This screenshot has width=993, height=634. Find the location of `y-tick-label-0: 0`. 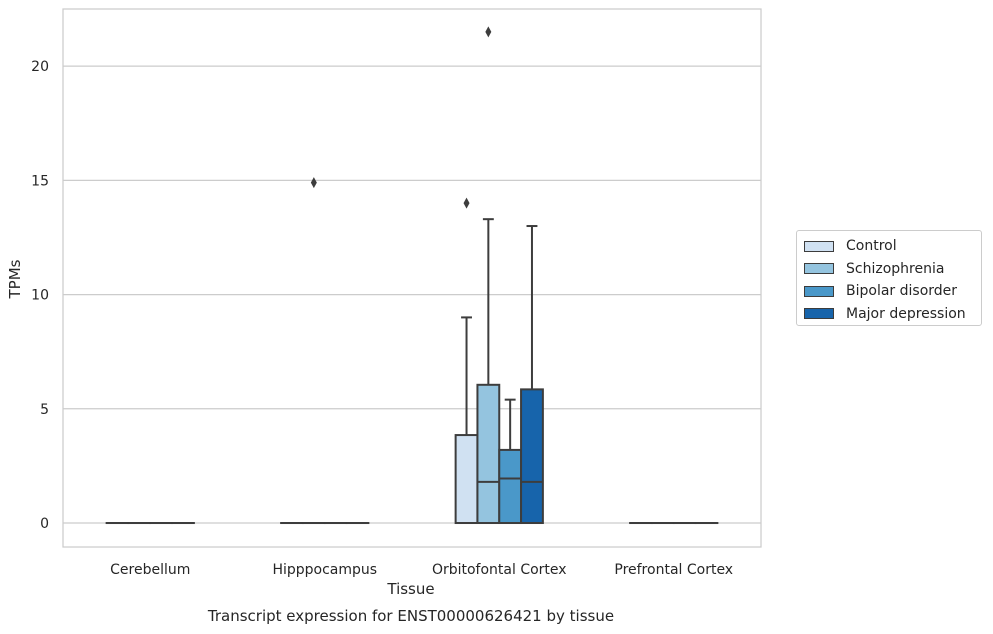

y-tick-label-0: 0 is located at coordinates (44, 524).